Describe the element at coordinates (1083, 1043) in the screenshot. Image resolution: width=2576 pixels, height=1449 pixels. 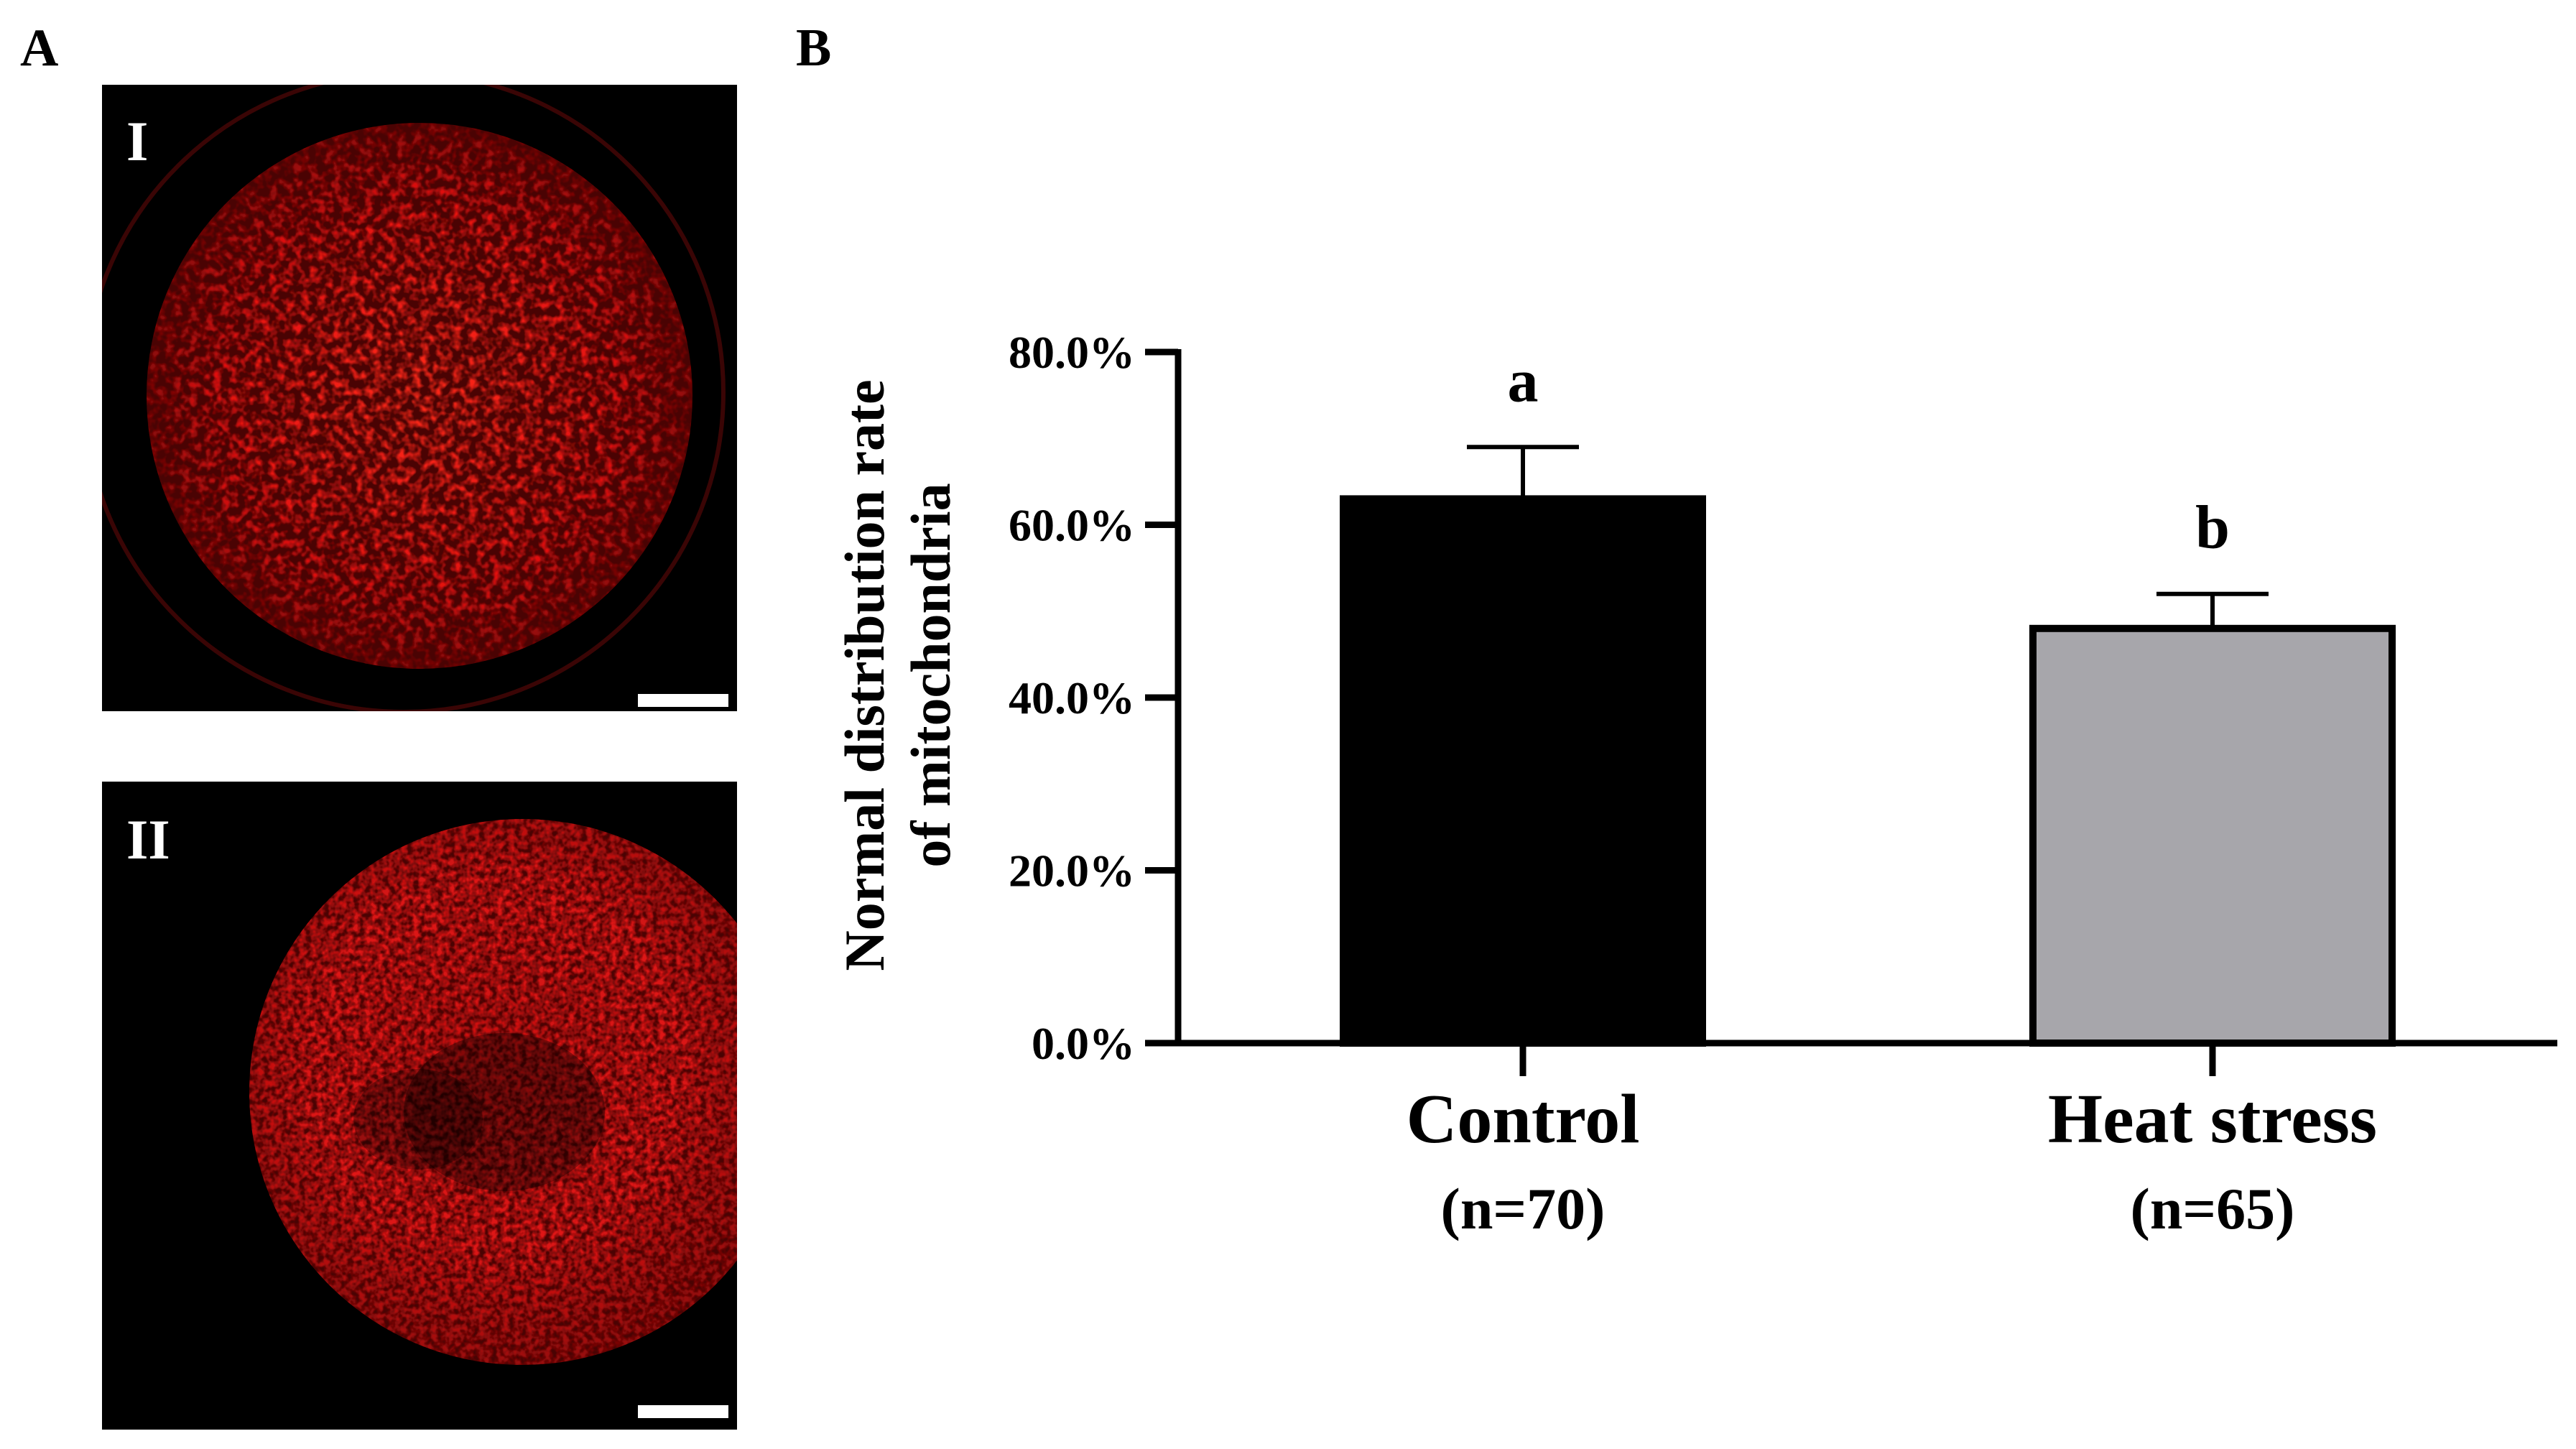
I see `y-tick-label: 0.0%` at that location.